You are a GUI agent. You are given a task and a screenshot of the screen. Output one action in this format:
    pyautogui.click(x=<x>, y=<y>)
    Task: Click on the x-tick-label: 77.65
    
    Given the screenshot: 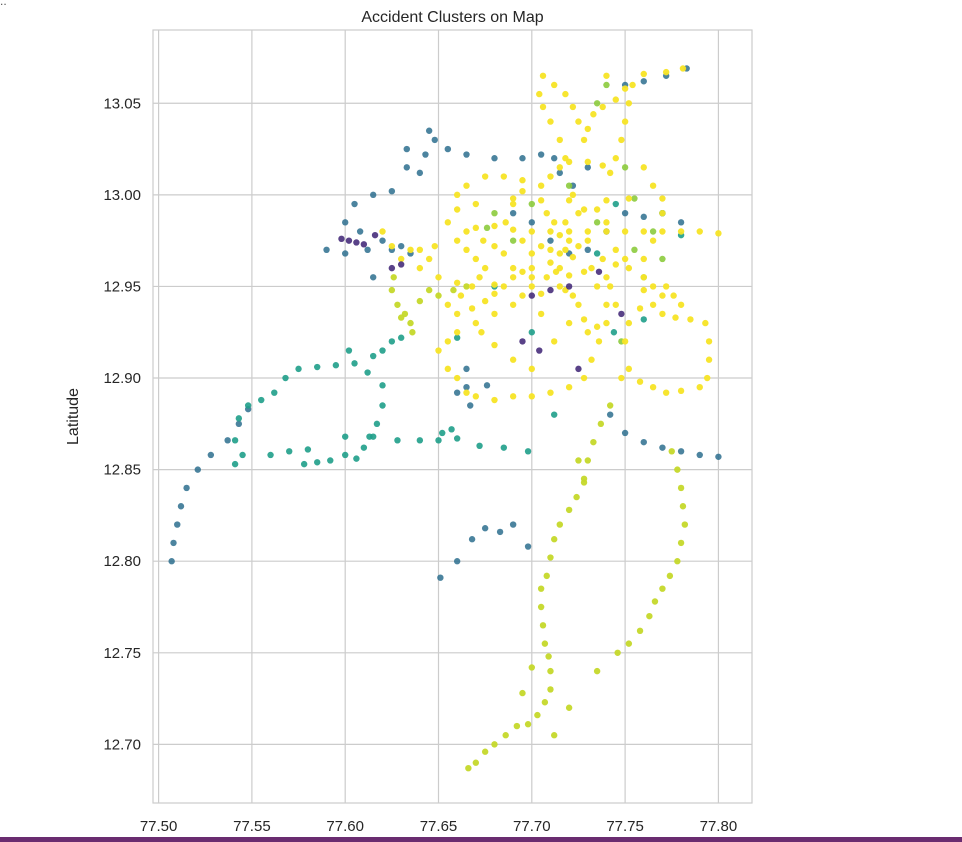 What is the action you would take?
    pyautogui.click(x=439, y=826)
    